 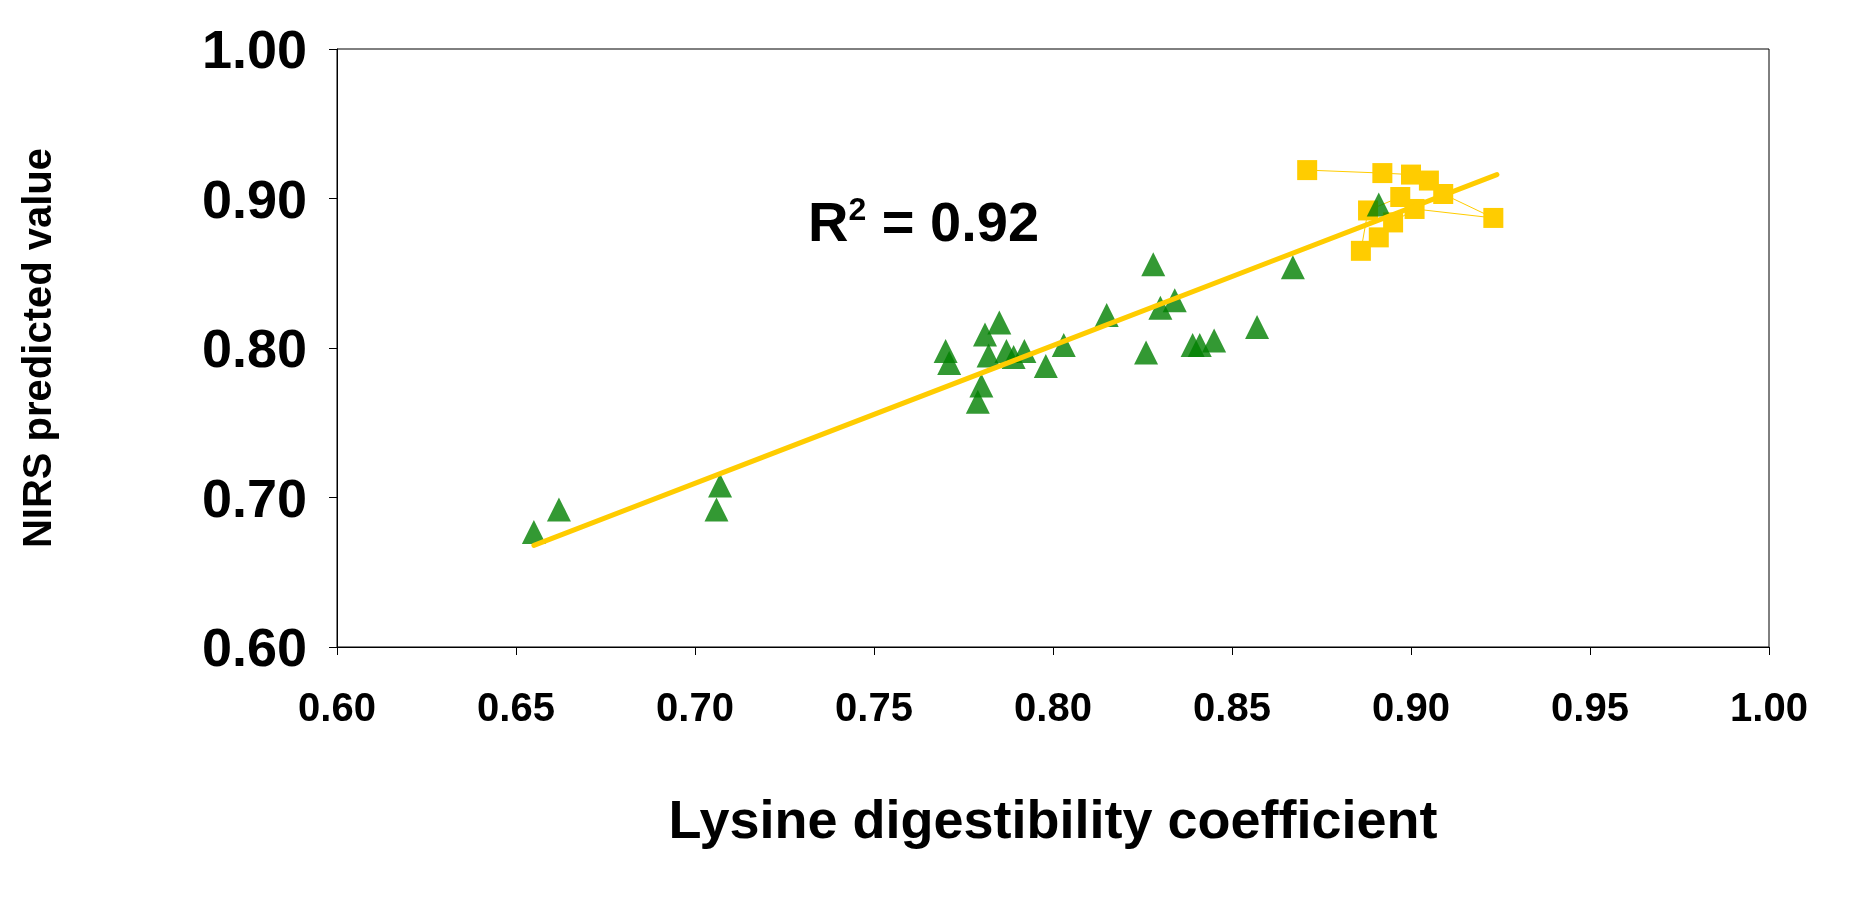 What do you see at coordinates (254, 647) in the screenshot?
I see `y-tick-label: 0.60` at bounding box center [254, 647].